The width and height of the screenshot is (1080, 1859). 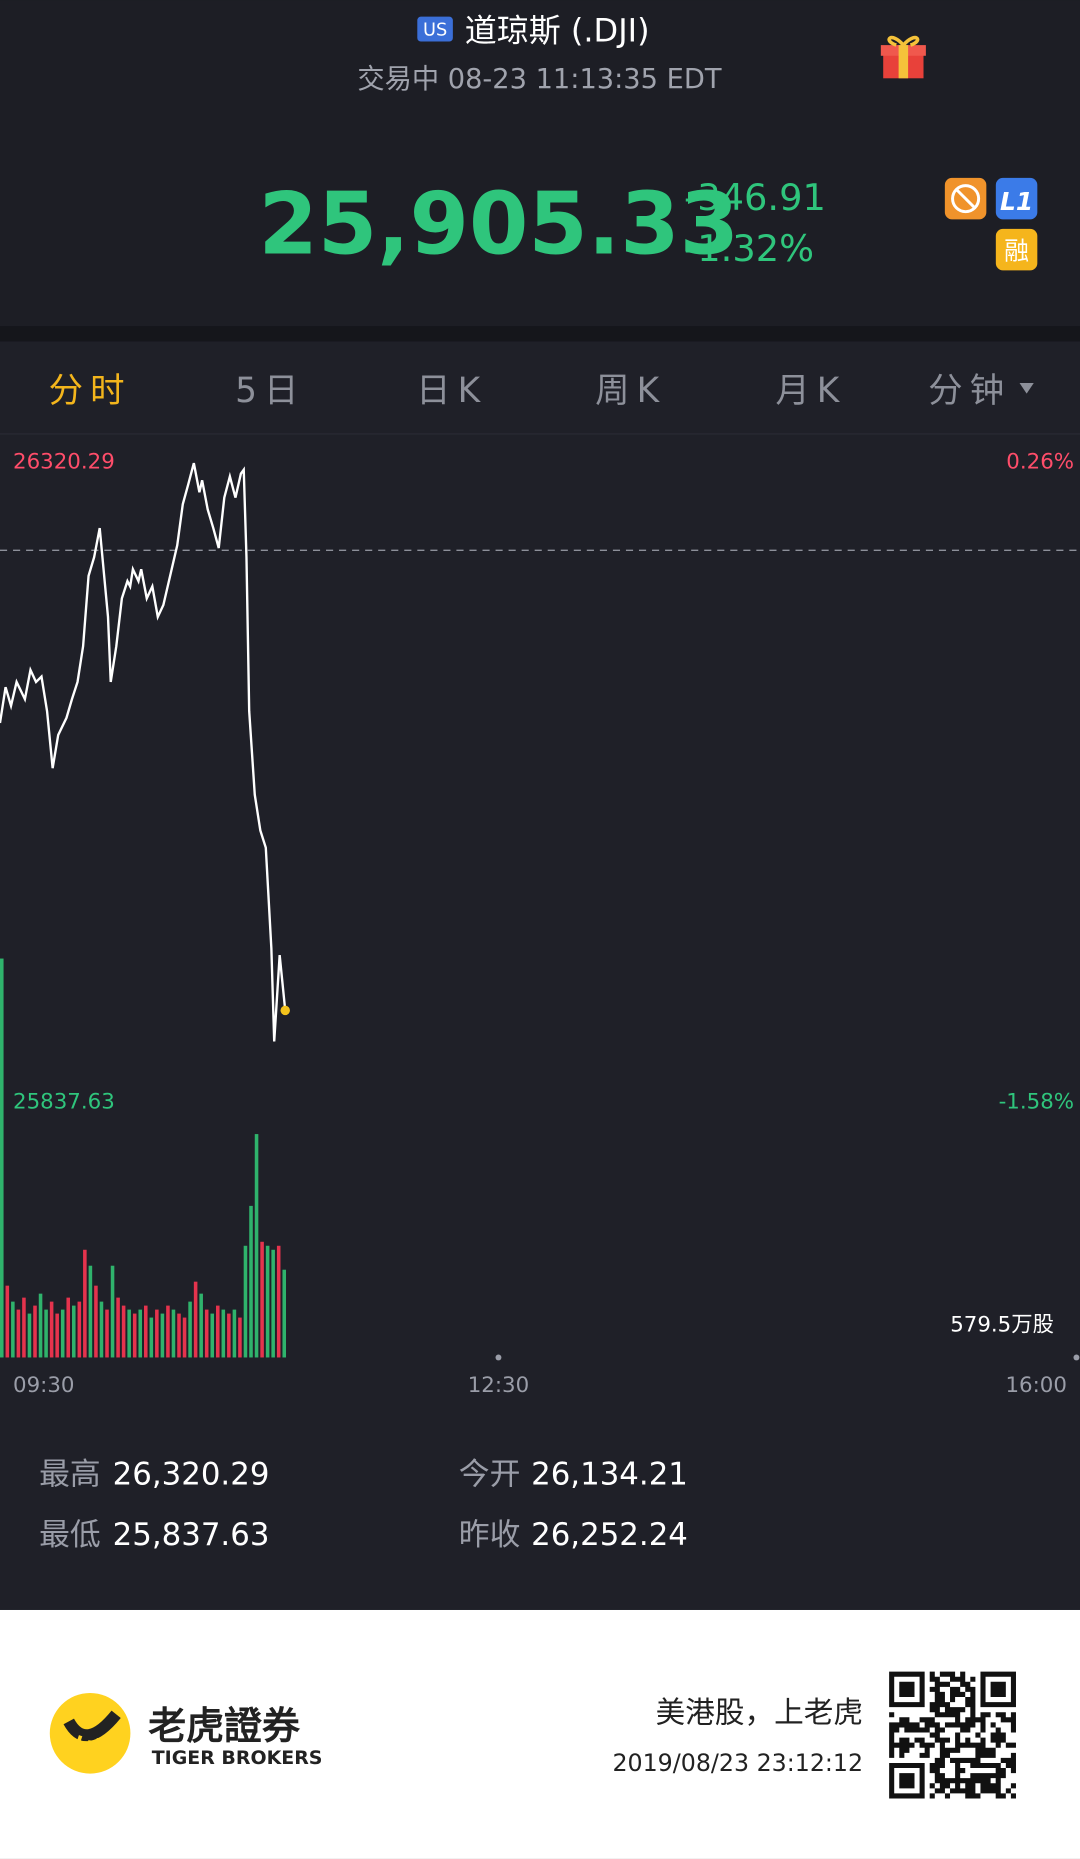 I want to click on stat-value: 25,837.63, so click(x=191, y=1535).